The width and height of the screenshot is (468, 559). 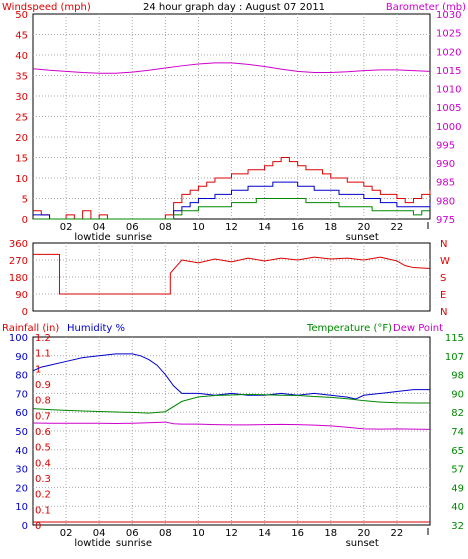 I want to click on dew-axis-title: Dew Point, so click(x=418, y=328).